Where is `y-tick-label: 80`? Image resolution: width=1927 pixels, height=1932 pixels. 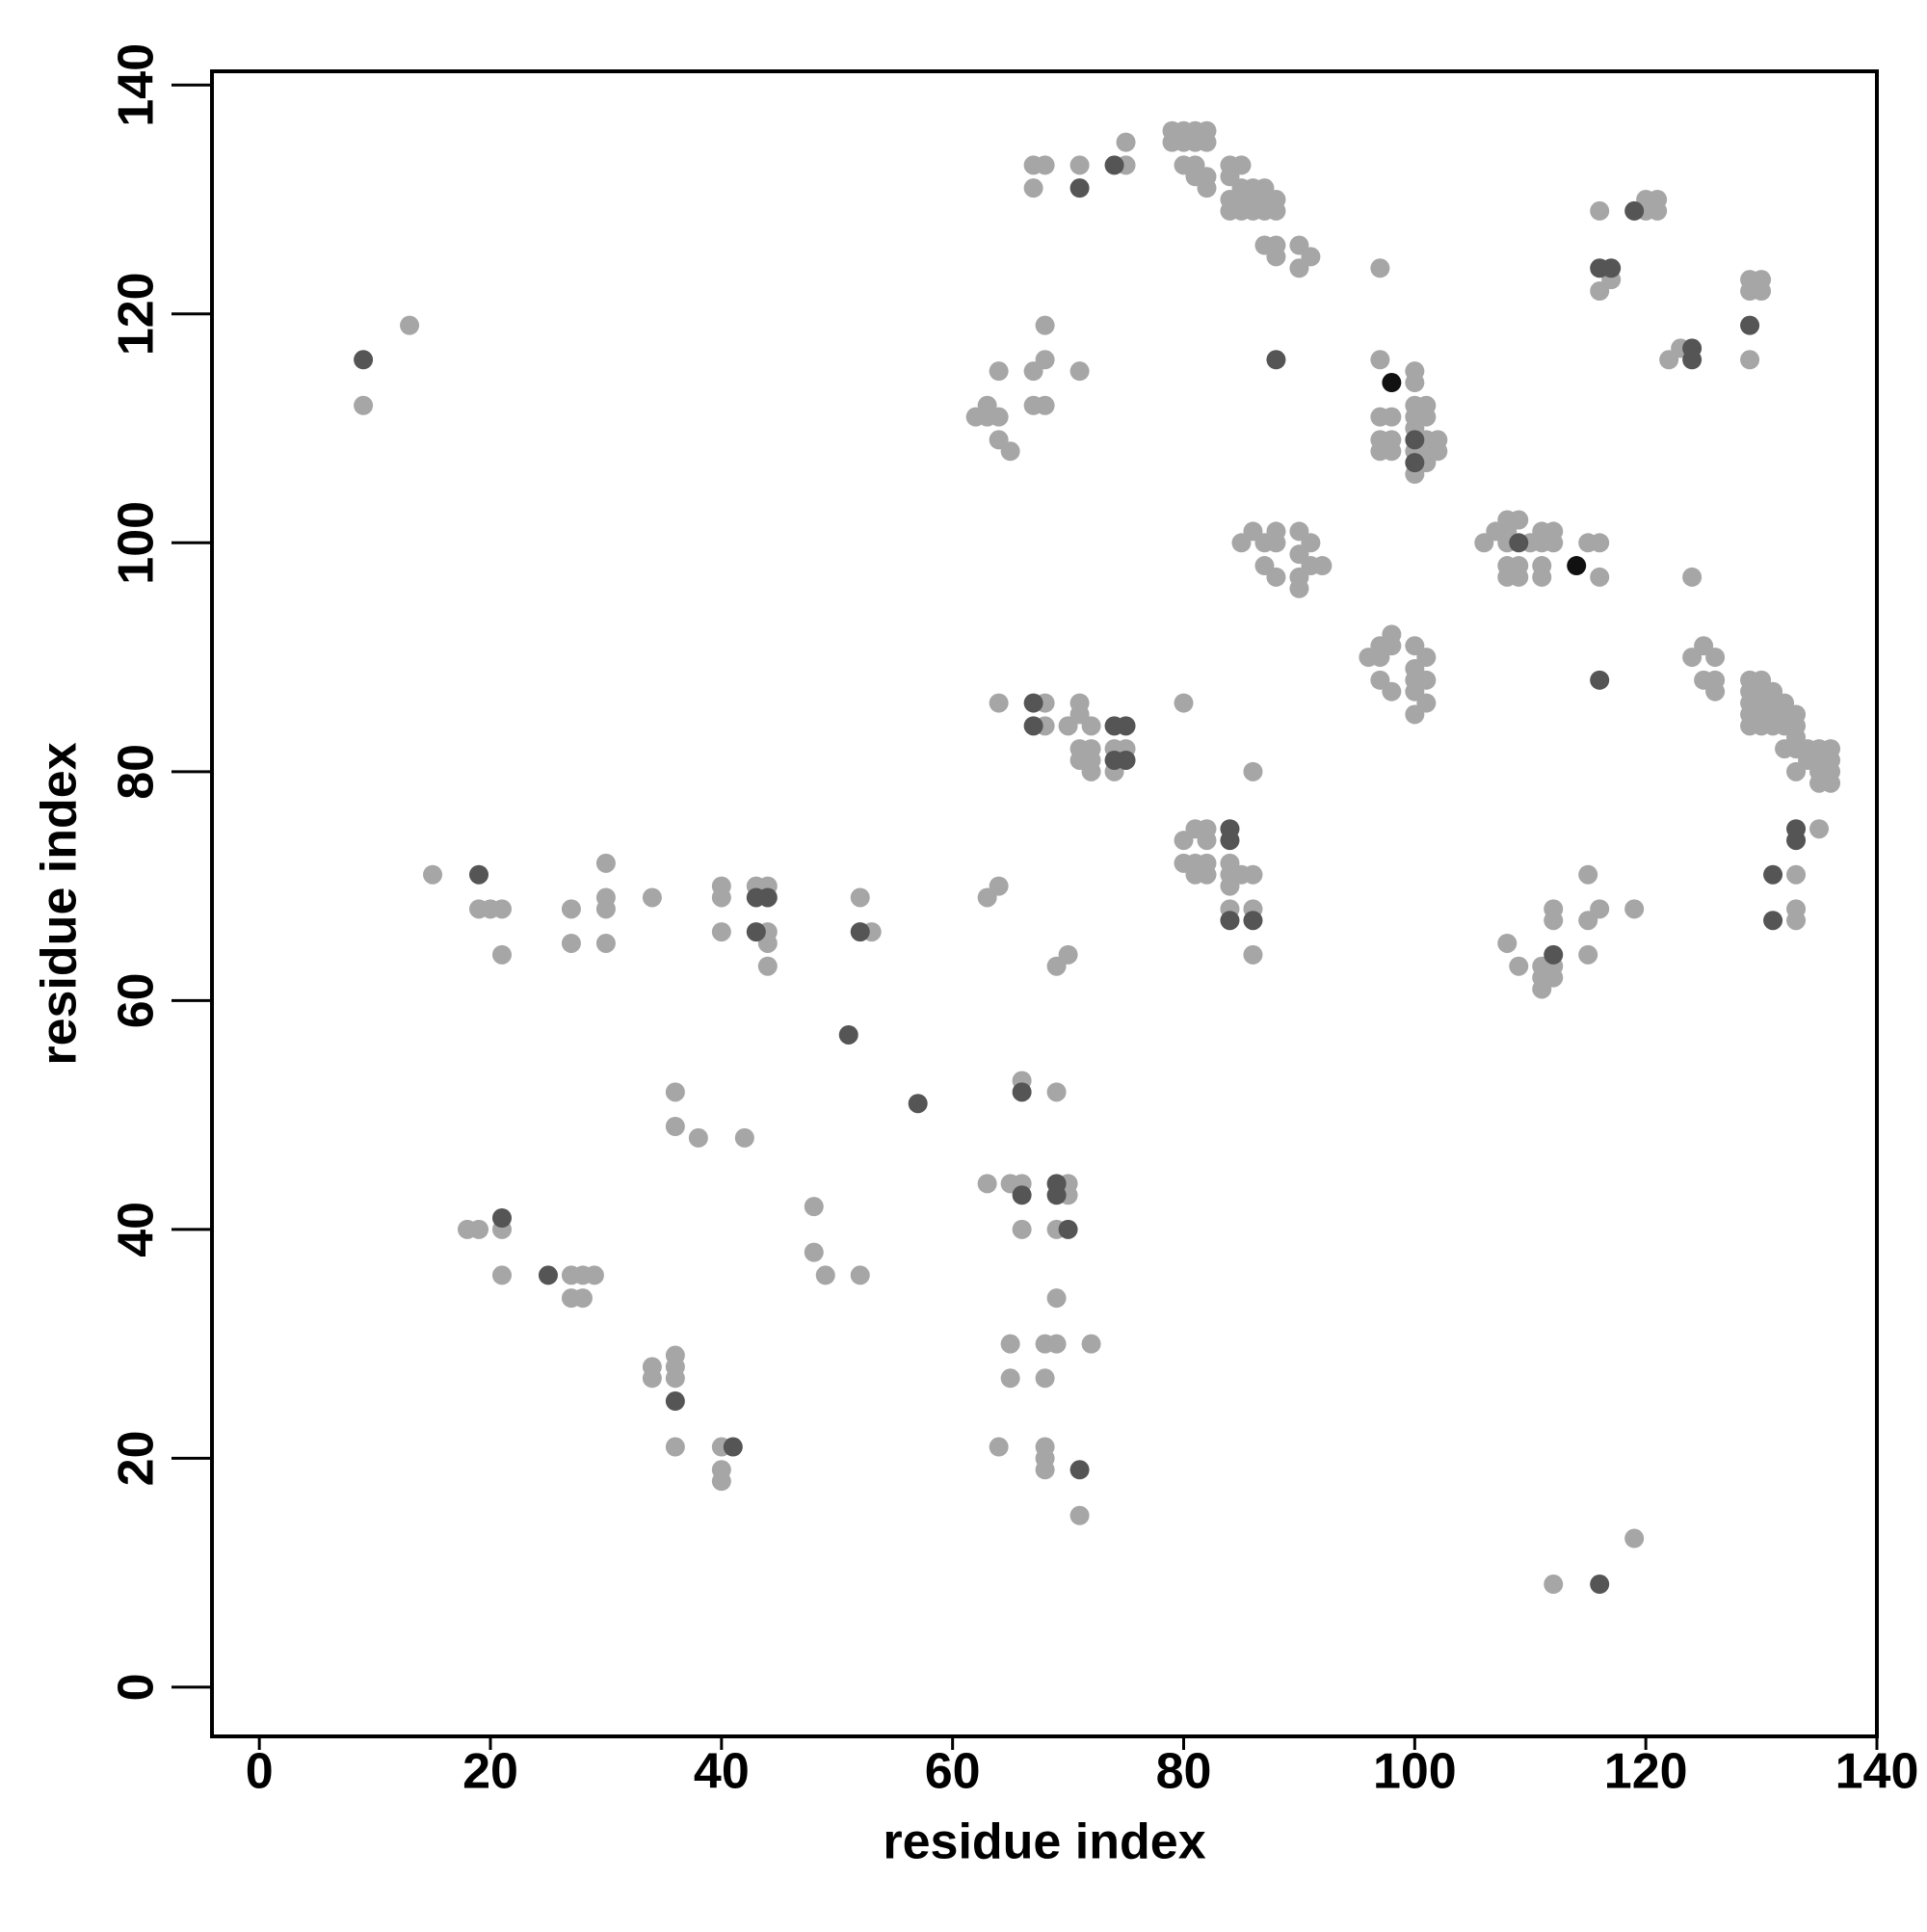 y-tick-label: 80 is located at coordinates (137, 772).